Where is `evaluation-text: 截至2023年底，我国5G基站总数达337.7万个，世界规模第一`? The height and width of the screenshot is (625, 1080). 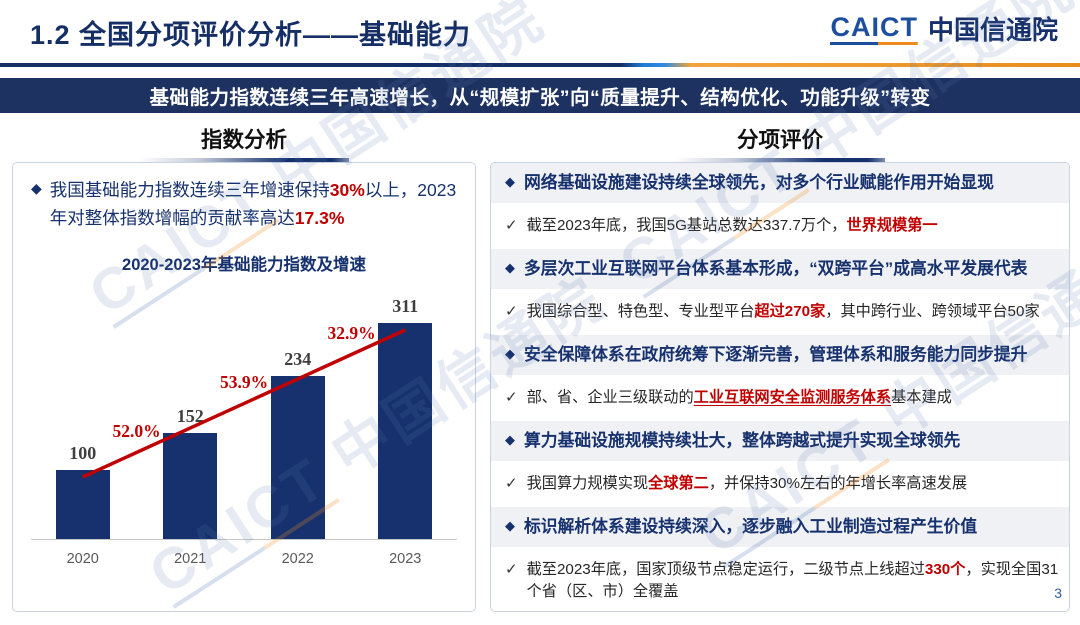 evaluation-text: 截至2023年底，我国5G基站总数达337.7万个，世界规模第一 is located at coordinates (732, 226).